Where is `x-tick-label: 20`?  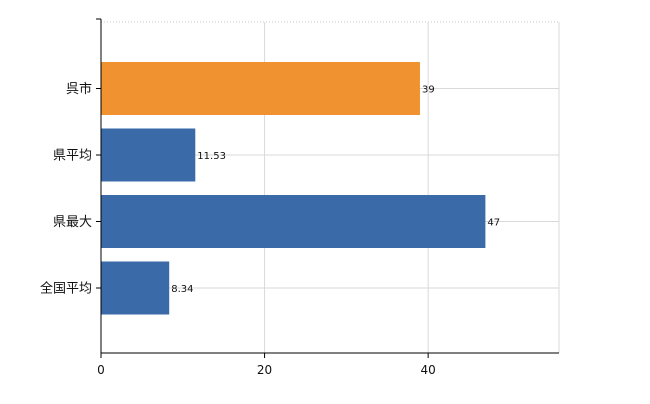
x-tick-label: 20 is located at coordinates (264, 370).